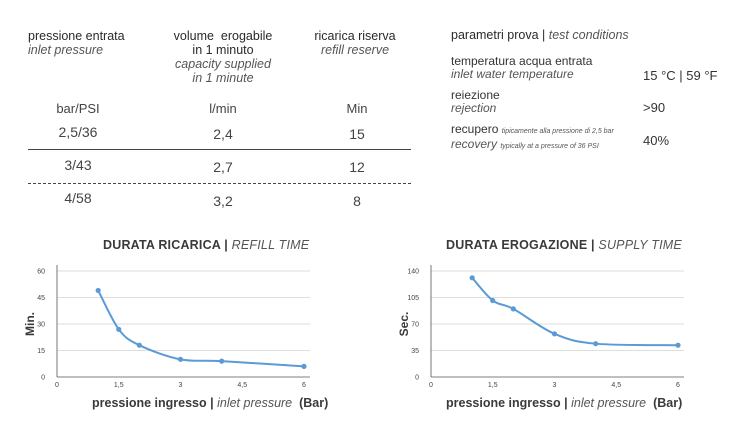 The width and height of the screenshot is (748, 424). I want to click on unit-l-min: l/min, so click(223, 108).